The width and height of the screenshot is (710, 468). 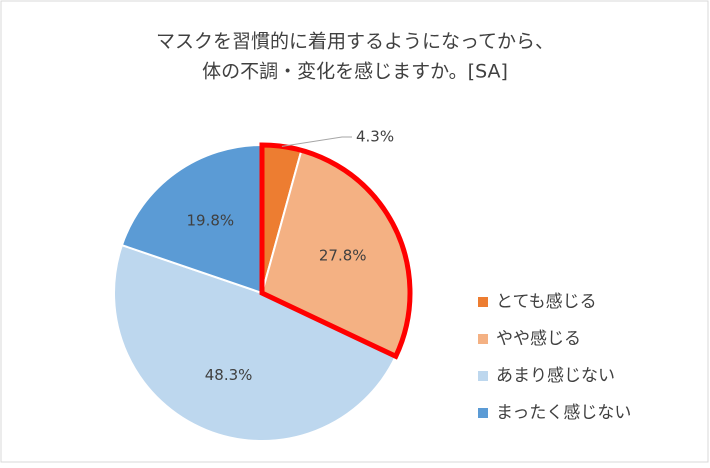 What do you see at coordinates (555, 376) in the screenshot?
I see `legend-label: あまり感じない` at bounding box center [555, 376].